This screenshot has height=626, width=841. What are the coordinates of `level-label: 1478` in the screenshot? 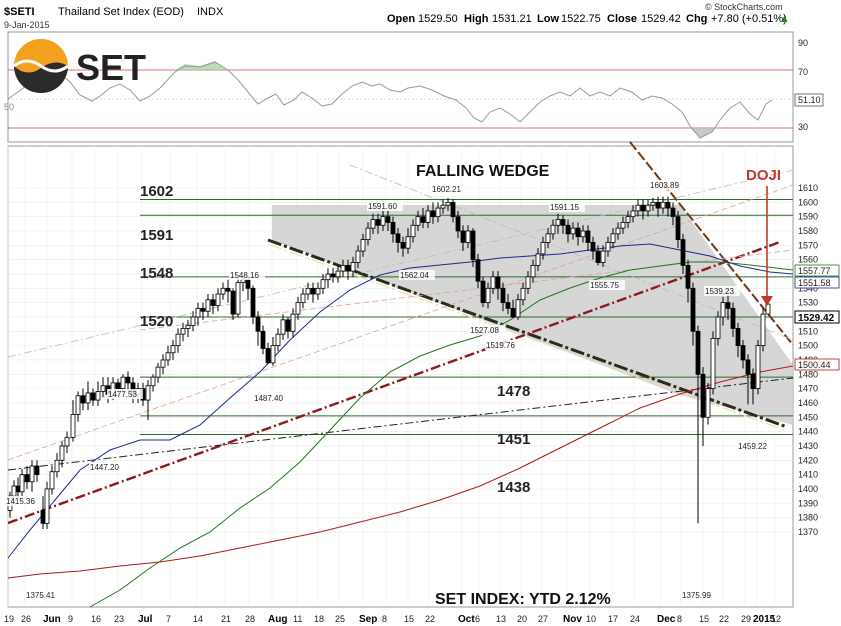 It's located at (513, 391).